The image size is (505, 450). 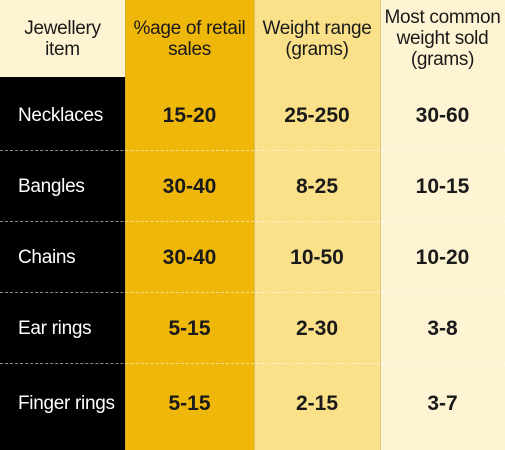 What do you see at coordinates (442, 186) in the screenshot?
I see `common-weight-value: 10-15` at bounding box center [442, 186].